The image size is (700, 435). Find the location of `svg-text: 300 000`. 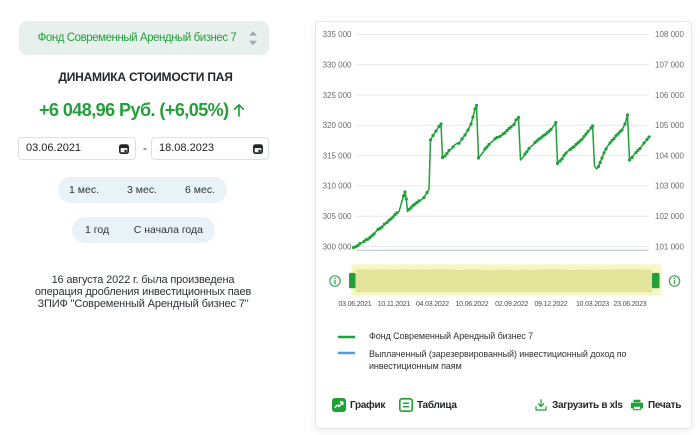

svg-text: 300 000 is located at coordinates (337, 246).